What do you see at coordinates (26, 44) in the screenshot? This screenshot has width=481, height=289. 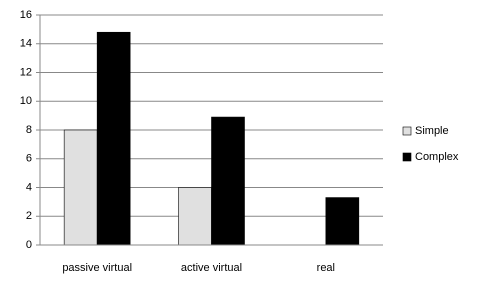 I see `y-tick-label: 14` at bounding box center [26, 44].